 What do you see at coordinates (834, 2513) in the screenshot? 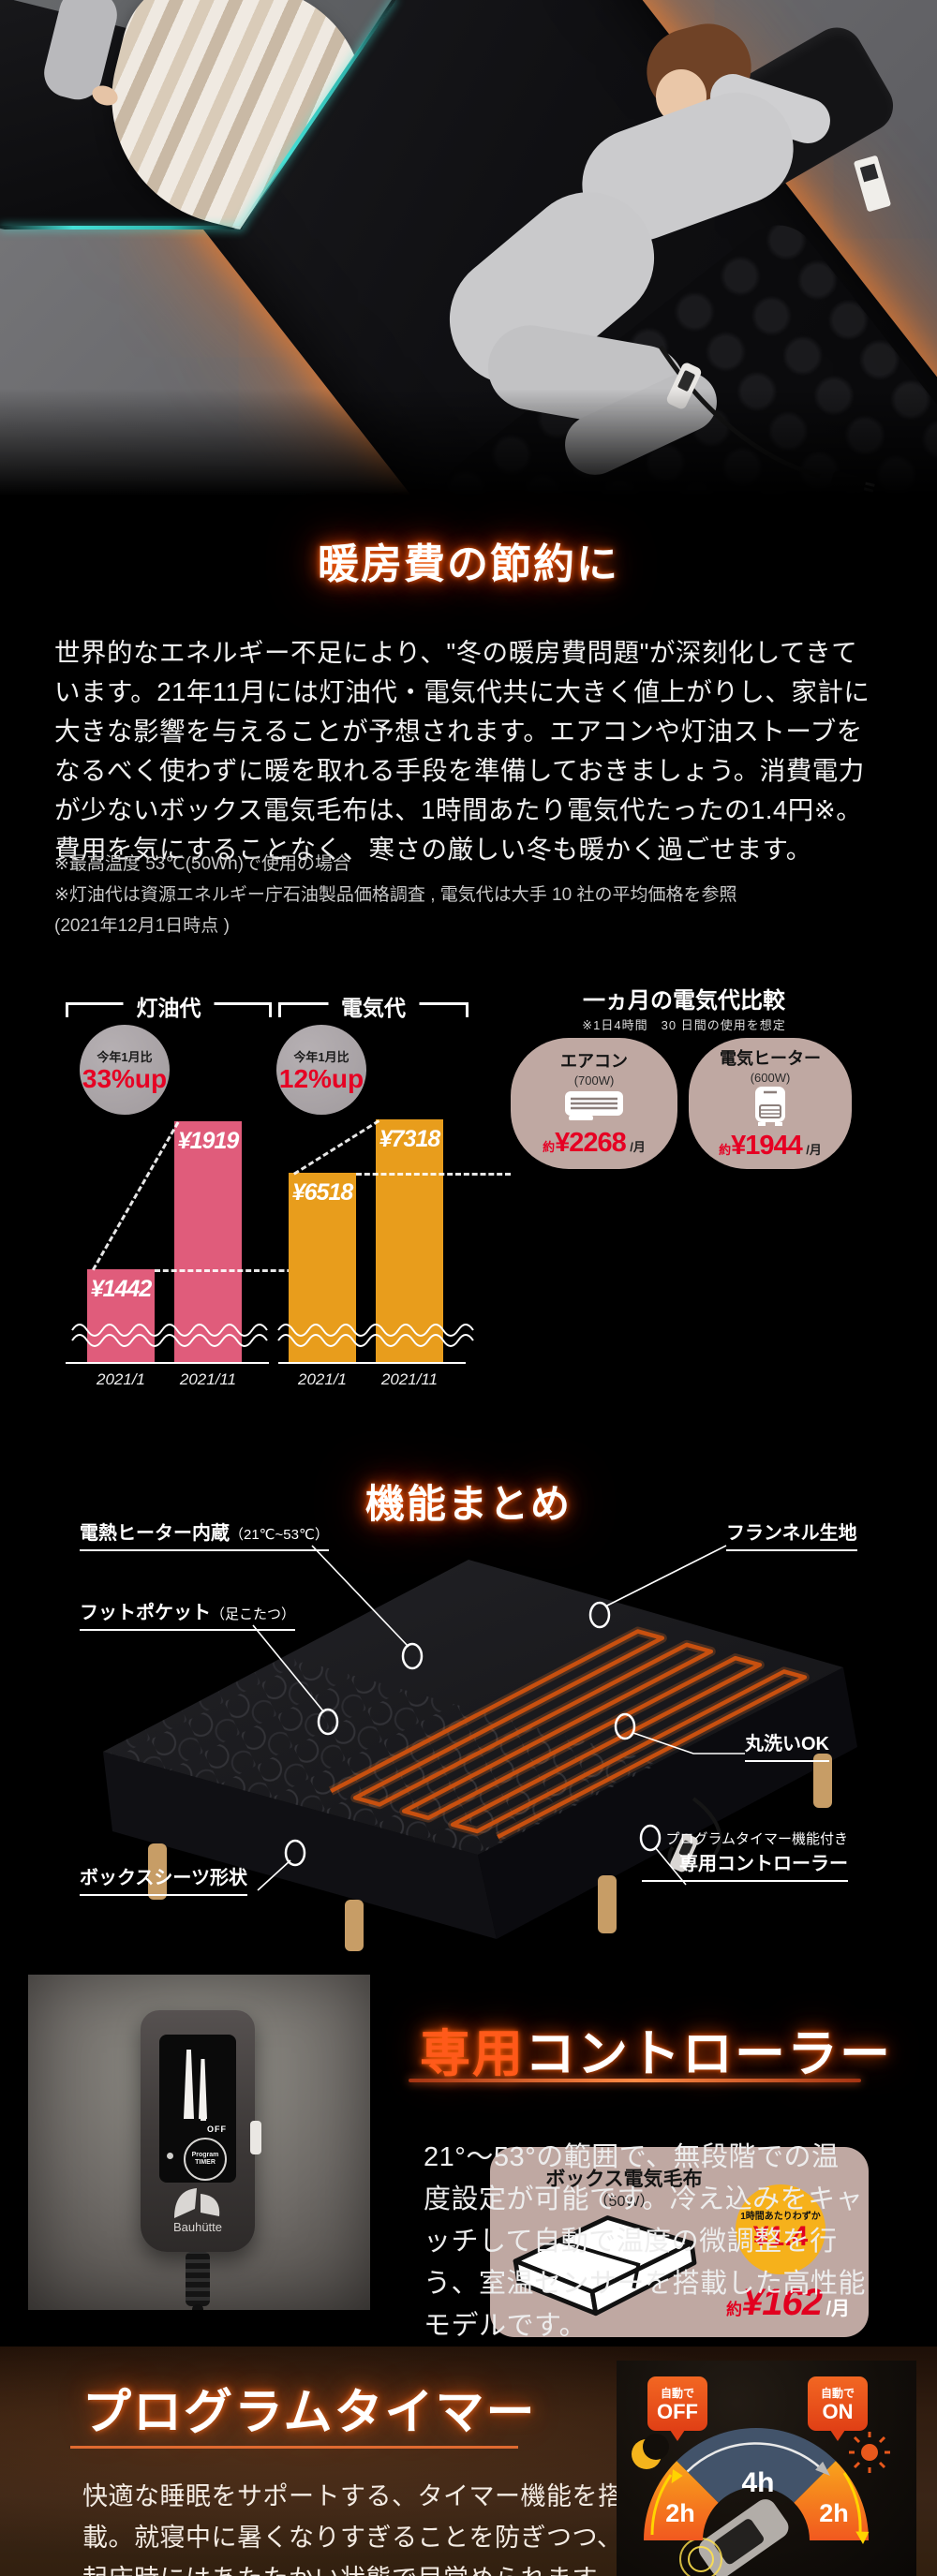
I see `arc-label-right: 2h` at bounding box center [834, 2513].